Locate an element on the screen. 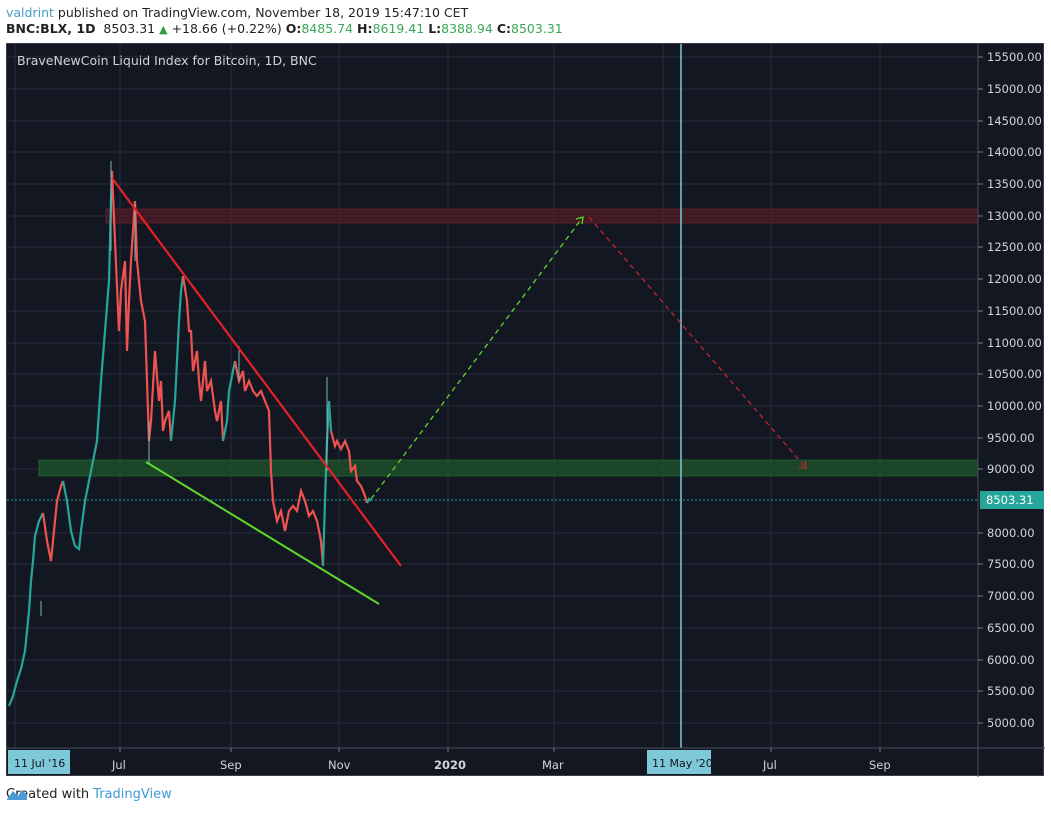  y-tick: 12500.00 is located at coordinates (1014, 247).